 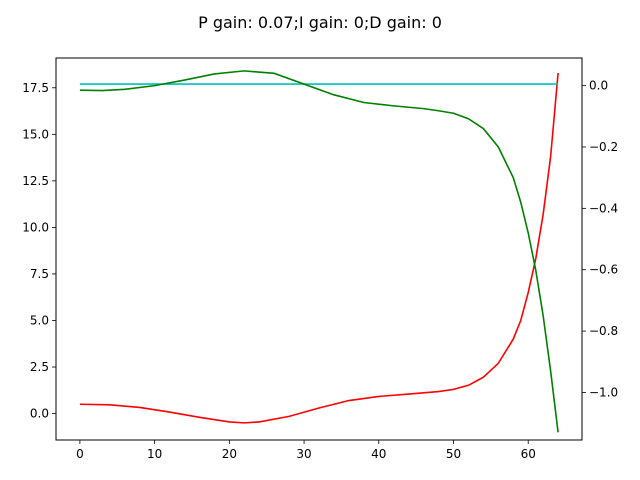 What do you see at coordinates (154, 454) in the screenshot?
I see `x-tick-label: 10` at bounding box center [154, 454].